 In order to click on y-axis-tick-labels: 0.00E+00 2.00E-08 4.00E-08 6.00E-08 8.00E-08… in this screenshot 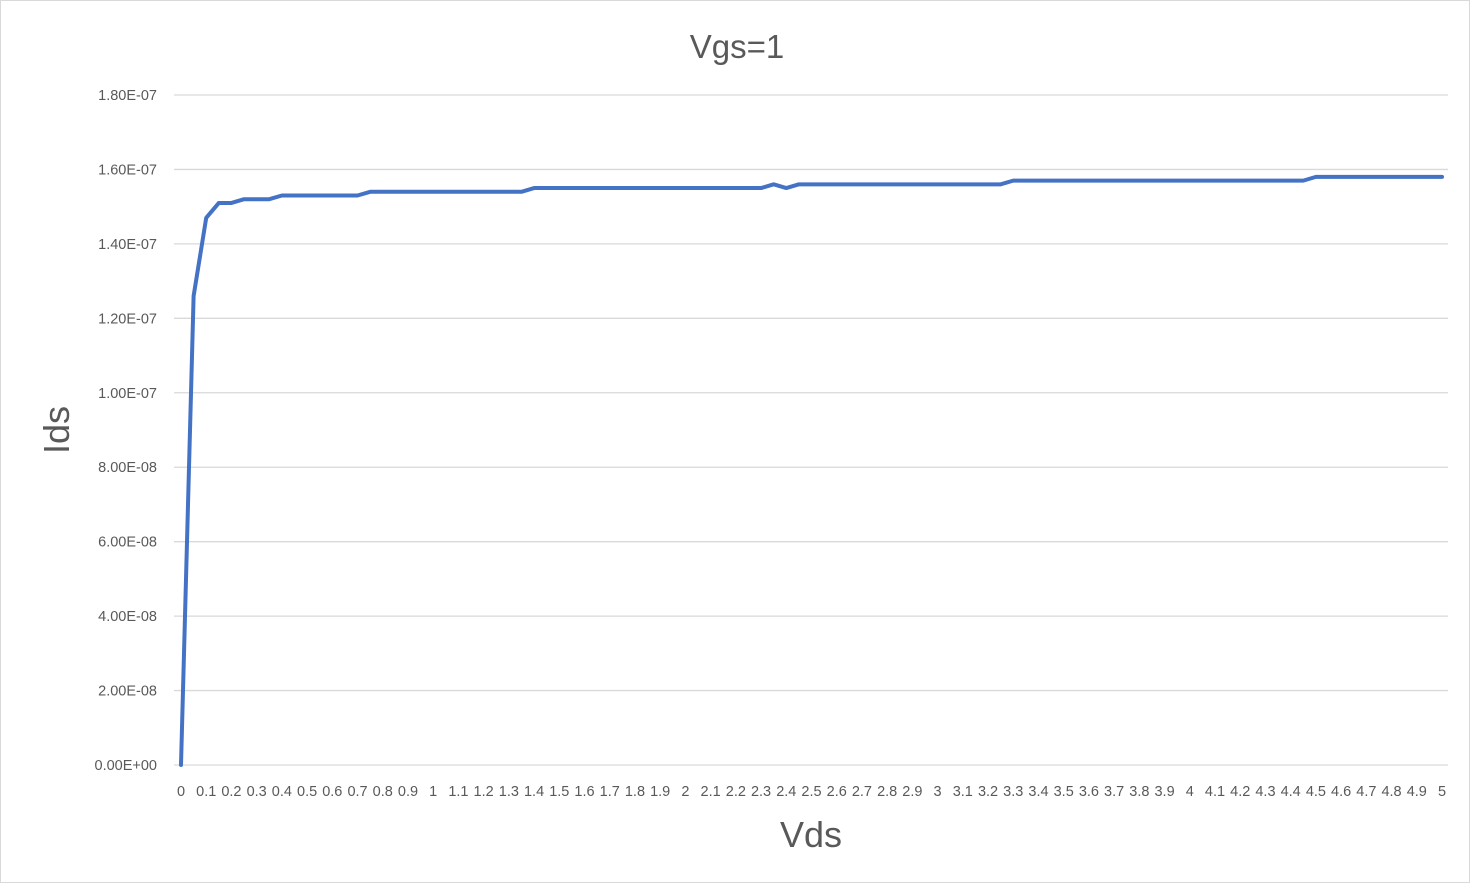, I will do `click(126, 431)`.